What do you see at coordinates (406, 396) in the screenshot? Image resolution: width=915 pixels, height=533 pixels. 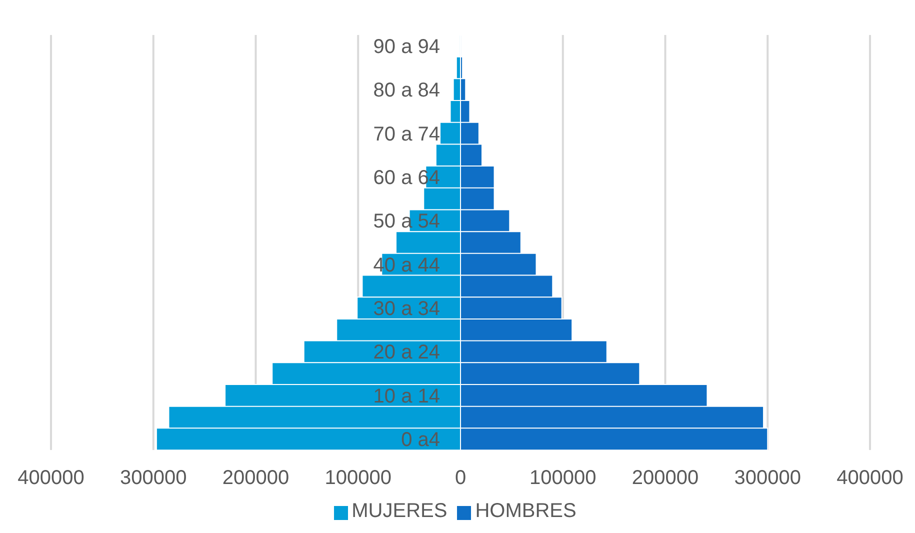 I see `y-tick-label: 10 a 14` at bounding box center [406, 396].